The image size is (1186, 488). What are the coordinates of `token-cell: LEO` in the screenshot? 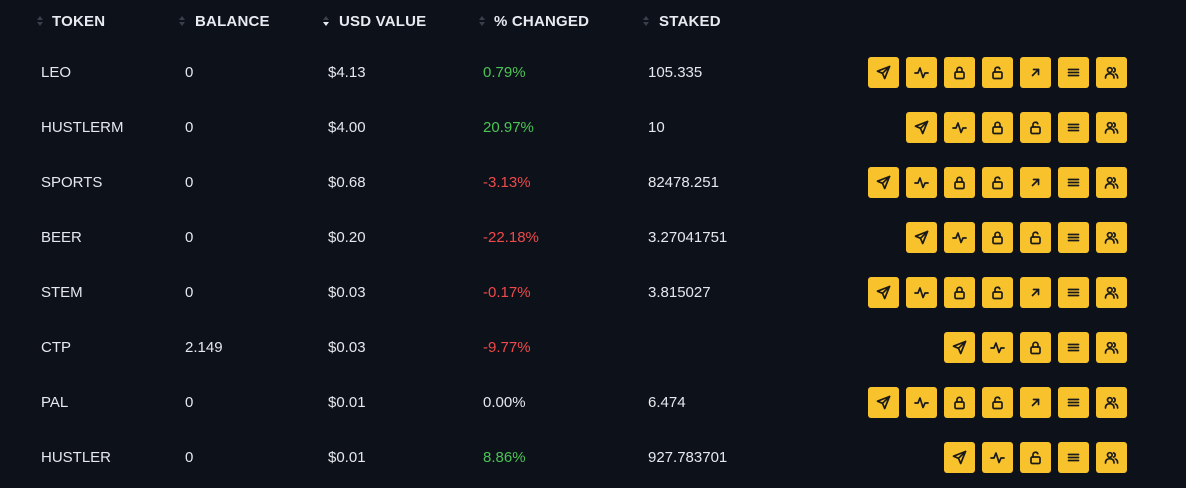 It's located at (56, 72).